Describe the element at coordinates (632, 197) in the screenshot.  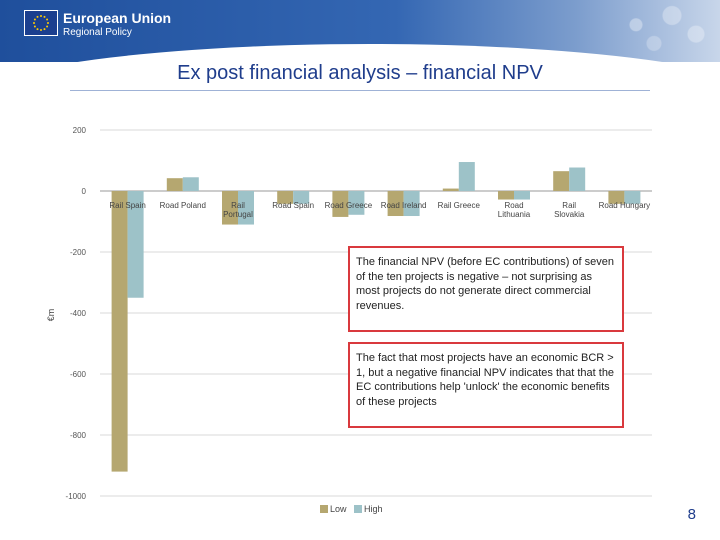
I see `bar-high-road-hungary` at that location.